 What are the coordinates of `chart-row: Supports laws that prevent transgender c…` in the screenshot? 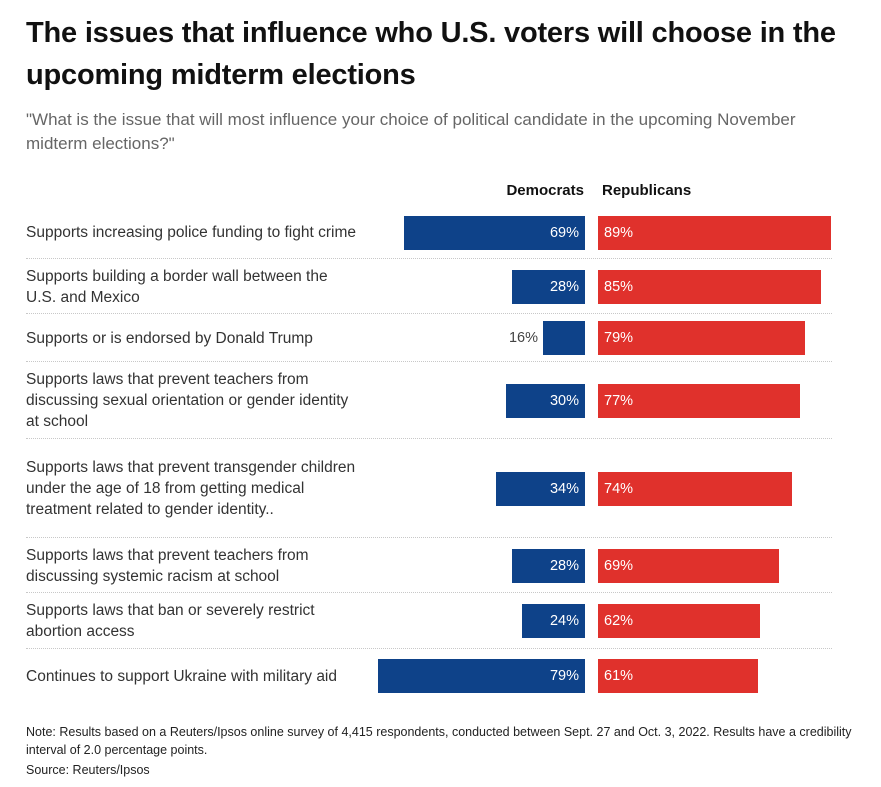 It's located at (440, 488).